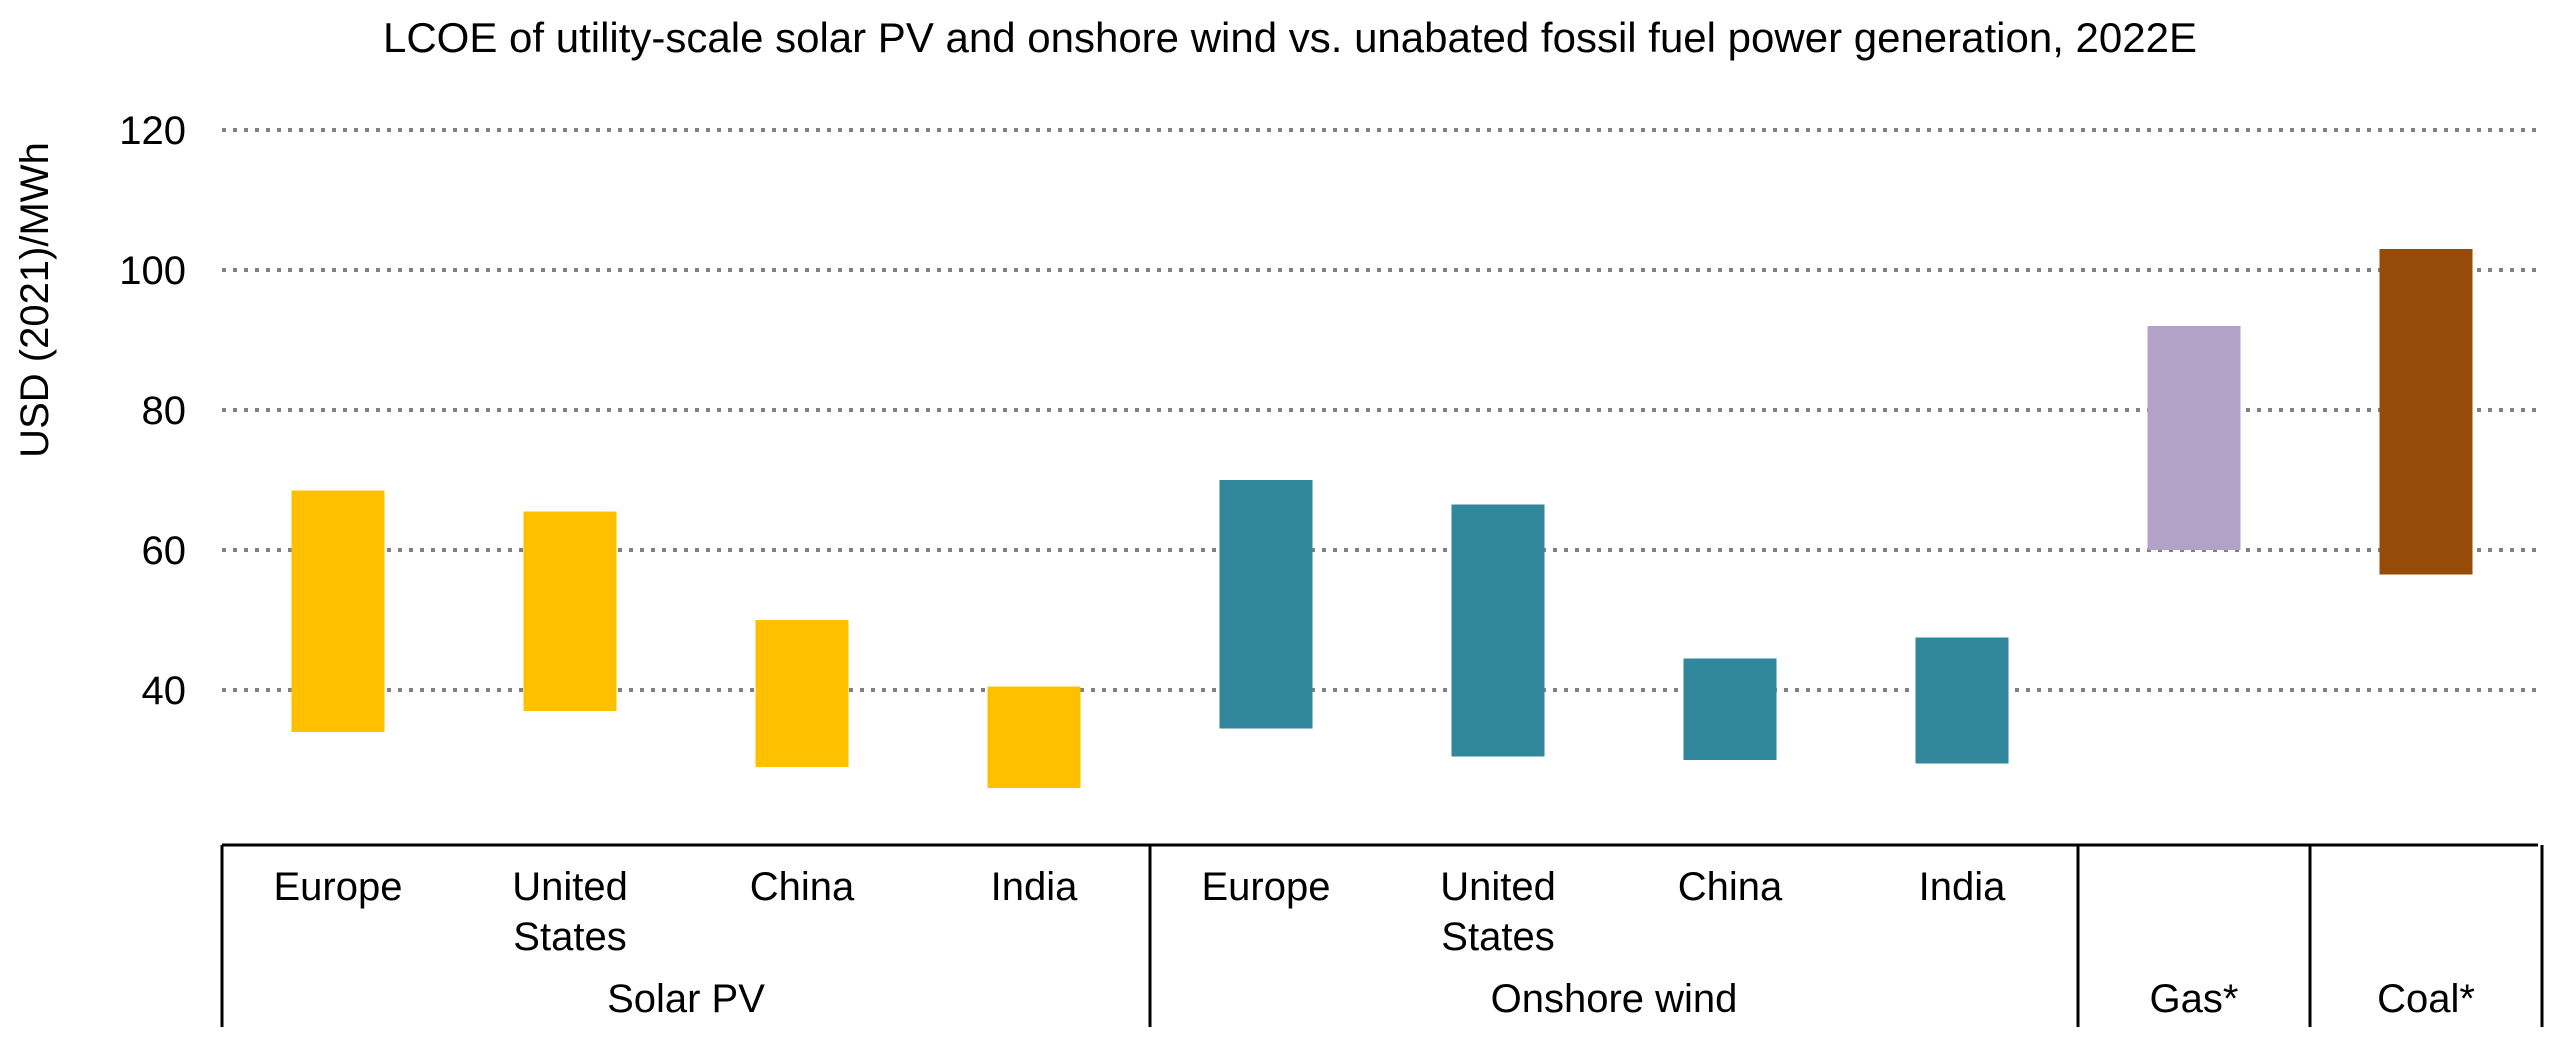 The height and width of the screenshot is (1045, 2560). Describe the element at coordinates (164, 691) in the screenshot. I see `y-tick-label: 40` at that location.